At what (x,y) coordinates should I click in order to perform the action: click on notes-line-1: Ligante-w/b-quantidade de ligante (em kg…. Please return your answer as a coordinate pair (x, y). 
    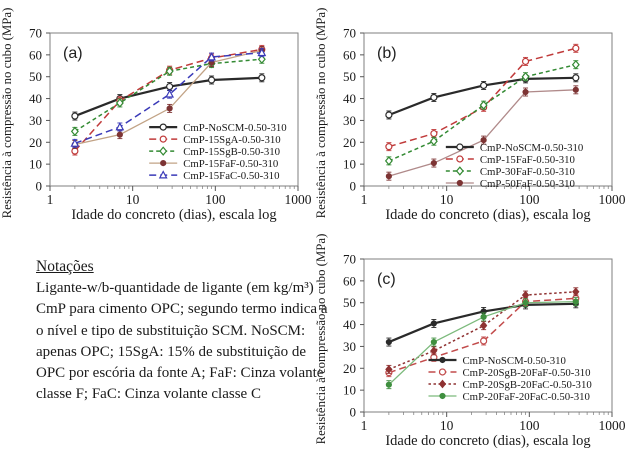
    Looking at the image, I should click on (175, 288).